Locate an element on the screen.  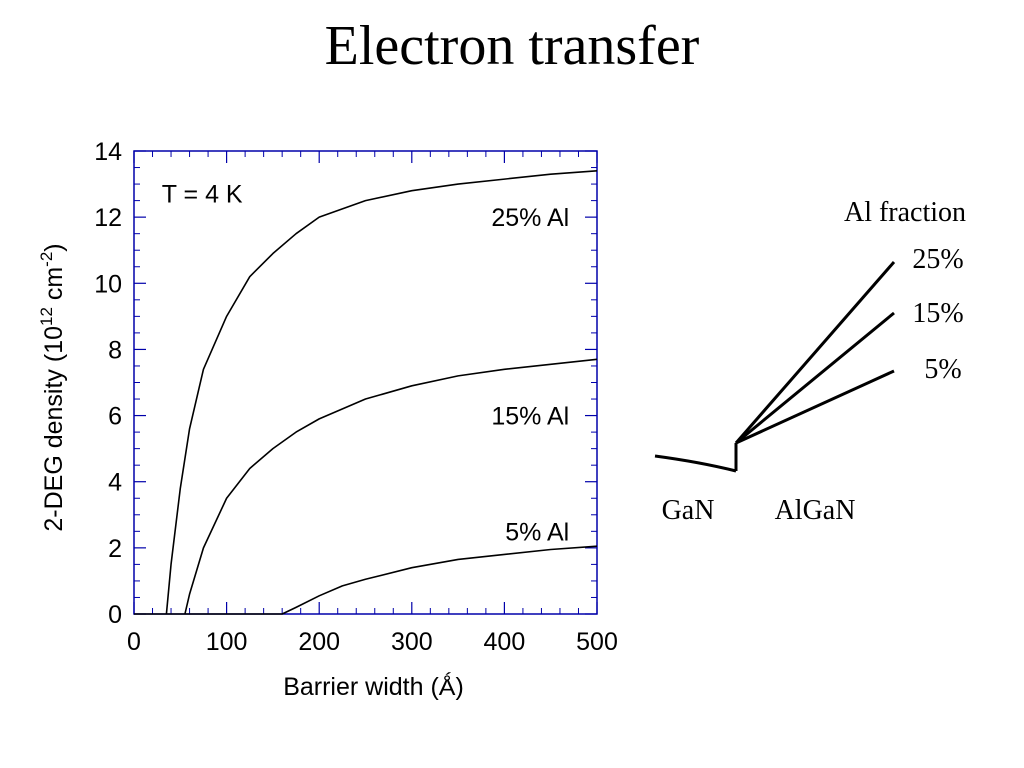
slide-title: Electron transfer is located at coordinates (512, 46).